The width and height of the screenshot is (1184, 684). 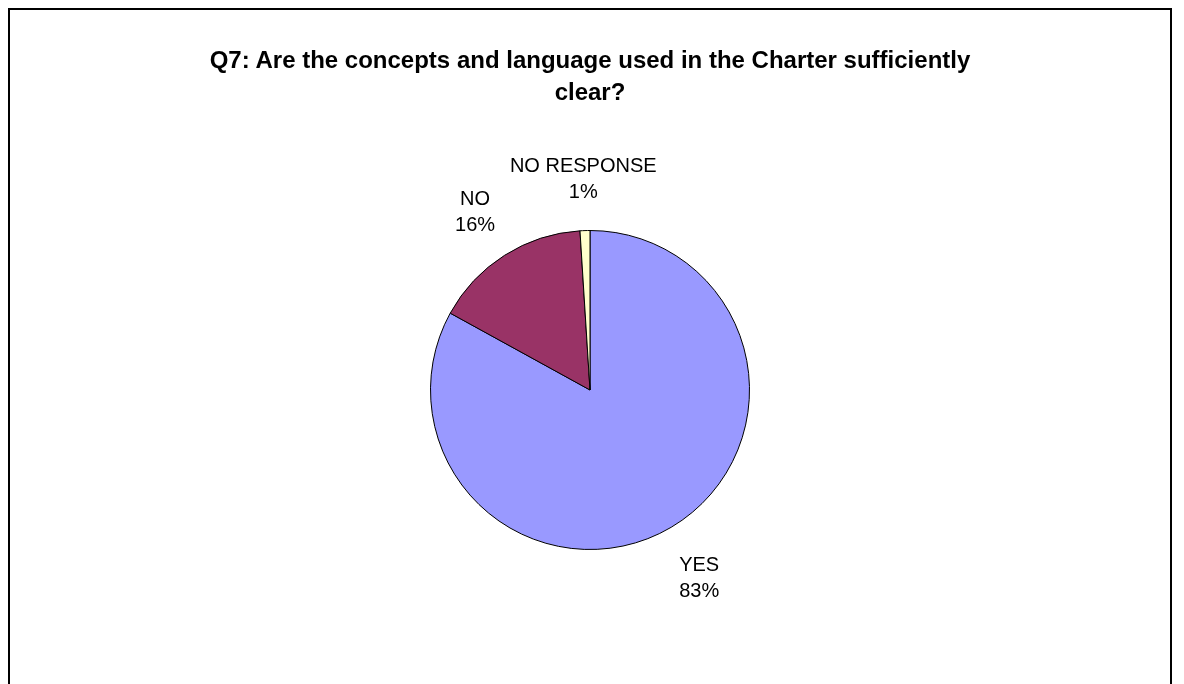 What do you see at coordinates (699, 563) in the screenshot?
I see `slice-label: YES` at bounding box center [699, 563].